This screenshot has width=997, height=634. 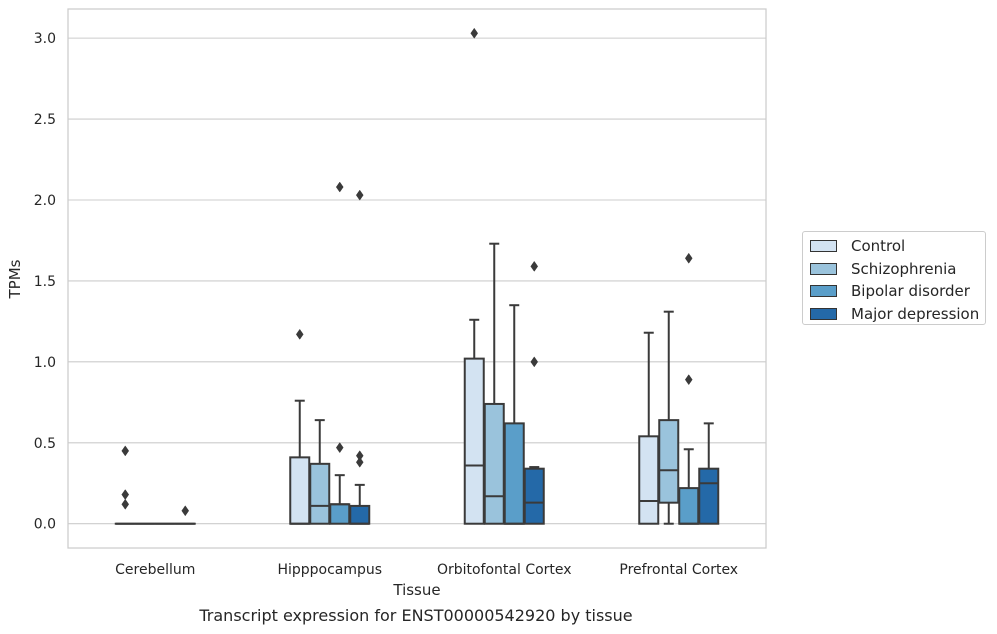 What do you see at coordinates (915, 313) in the screenshot?
I see `legend-label-major-depression: Major depression` at bounding box center [915, 313].